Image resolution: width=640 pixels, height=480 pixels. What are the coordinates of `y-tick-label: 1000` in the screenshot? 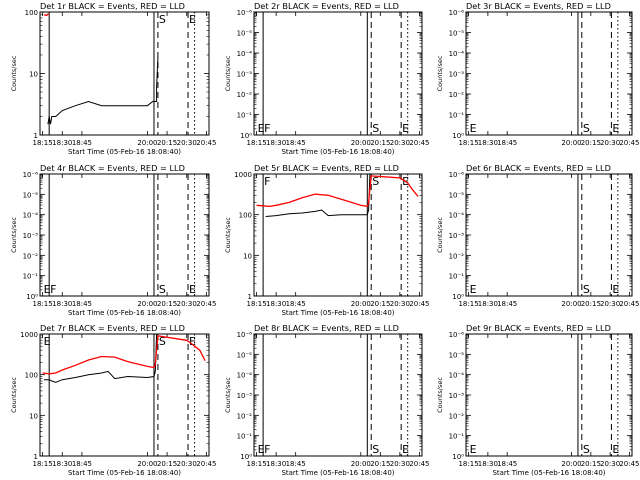 It's located at (29, 335).